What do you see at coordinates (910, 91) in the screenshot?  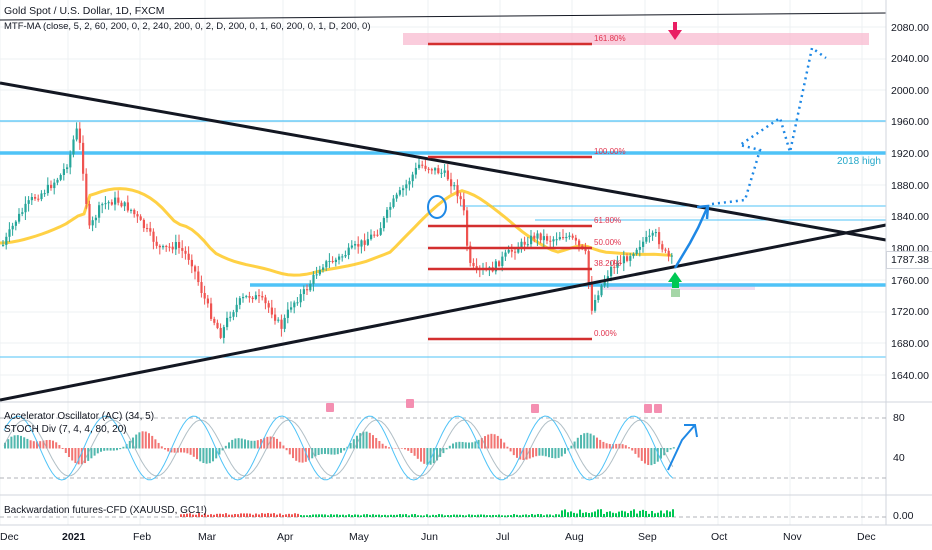 I see `y-tick: 2000.00` at bounding box center [910, 91].